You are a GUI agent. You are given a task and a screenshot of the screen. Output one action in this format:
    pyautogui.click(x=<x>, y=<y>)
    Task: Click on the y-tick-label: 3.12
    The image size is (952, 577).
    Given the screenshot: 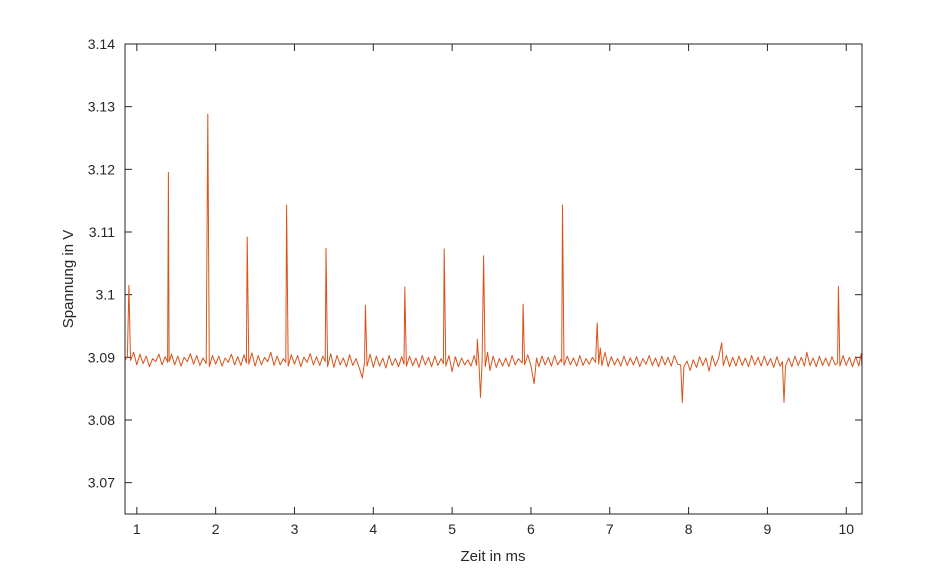 What is the action you would take?
    pyautogui.click(x=101, y=169)
    